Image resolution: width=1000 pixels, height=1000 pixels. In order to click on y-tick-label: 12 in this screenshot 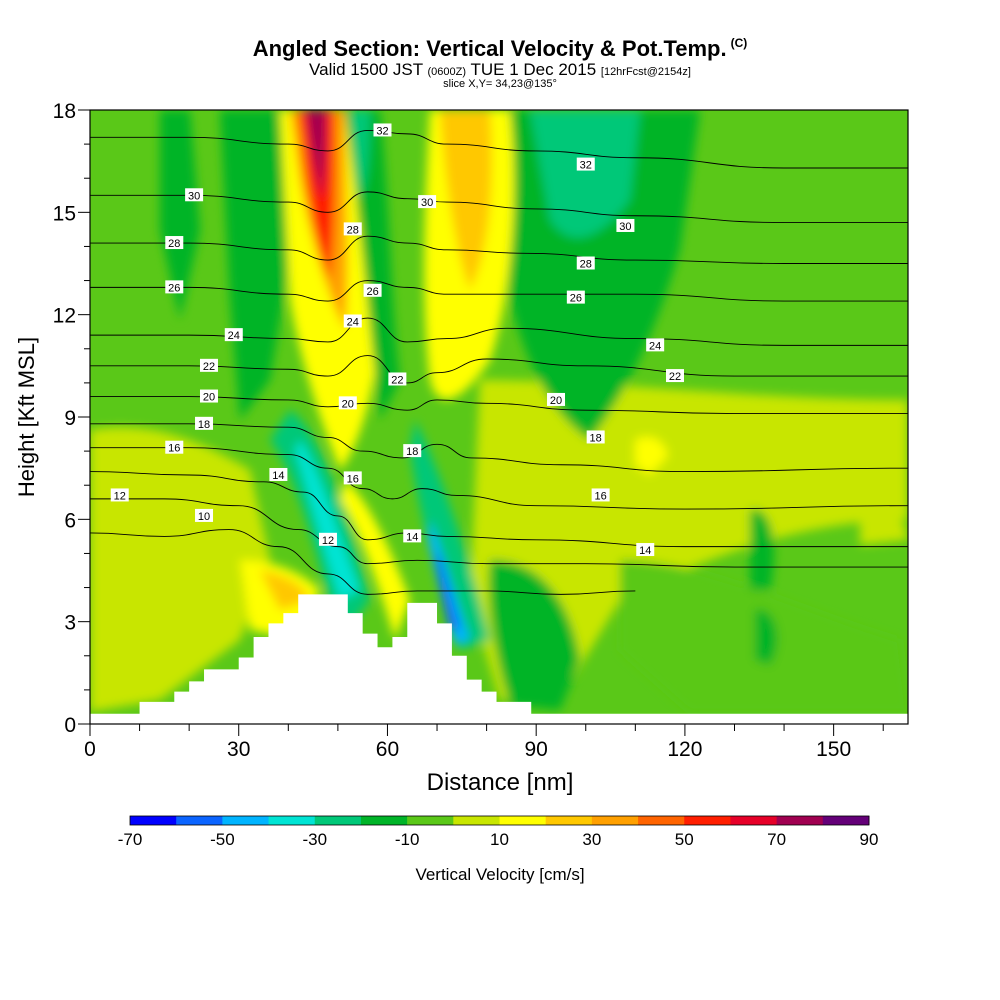, I will do `click(64, 316)`.